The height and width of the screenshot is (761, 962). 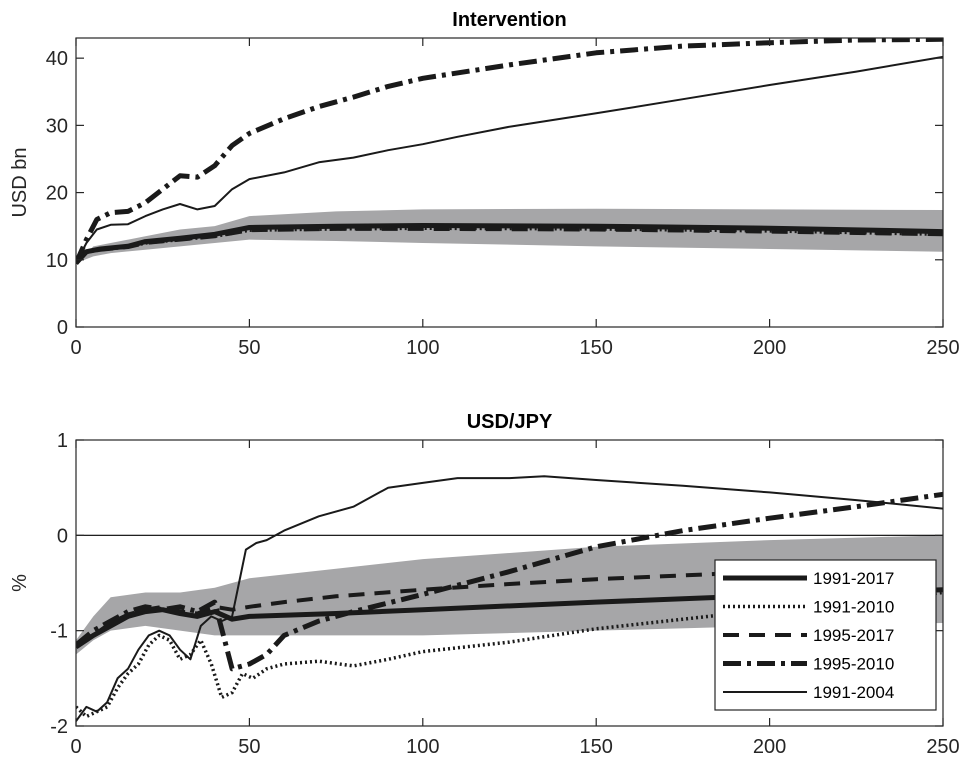 I want to click on legend-label: 1991-2004, so click(x=853, y=692).